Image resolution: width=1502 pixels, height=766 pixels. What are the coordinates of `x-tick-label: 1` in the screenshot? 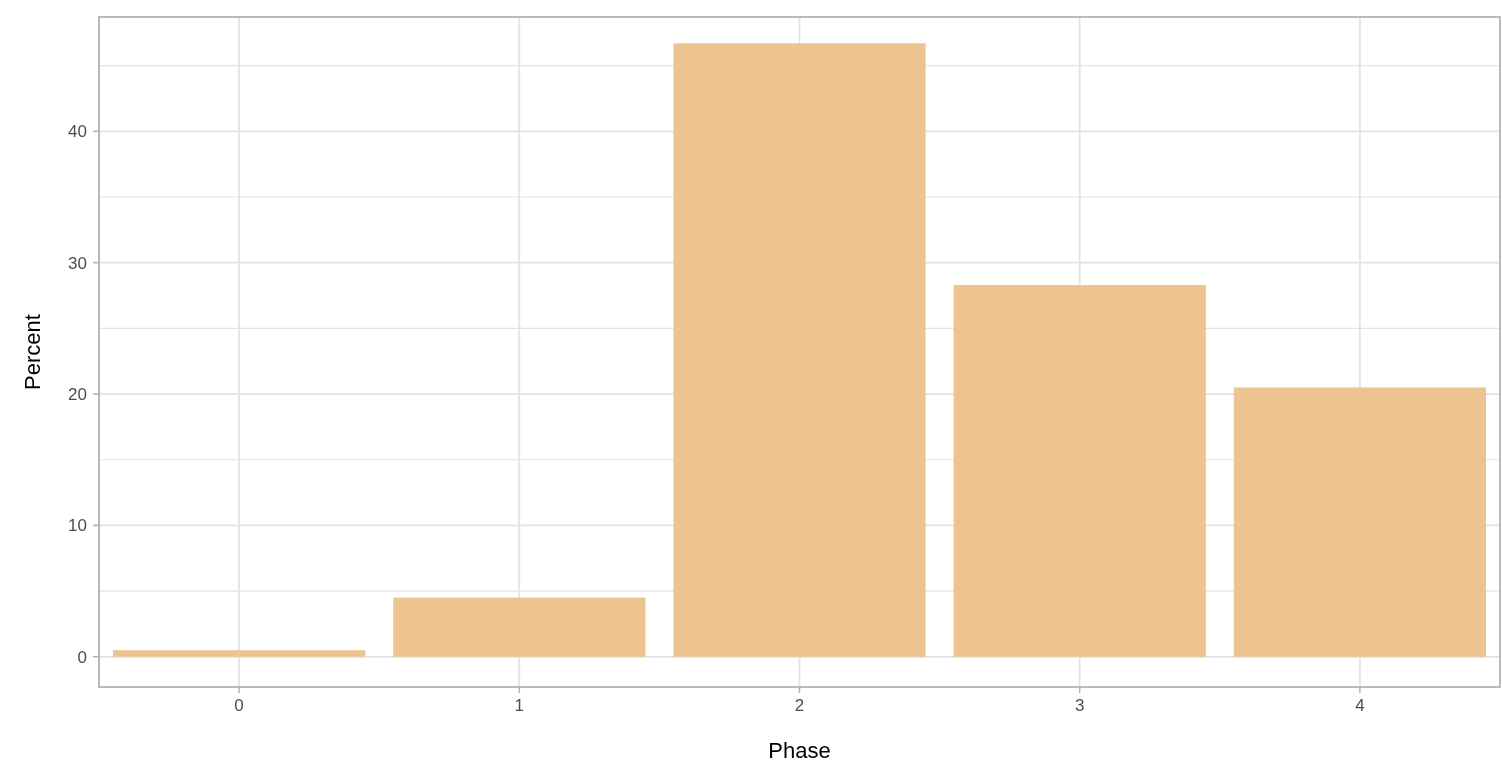 It's located at (519, 705).